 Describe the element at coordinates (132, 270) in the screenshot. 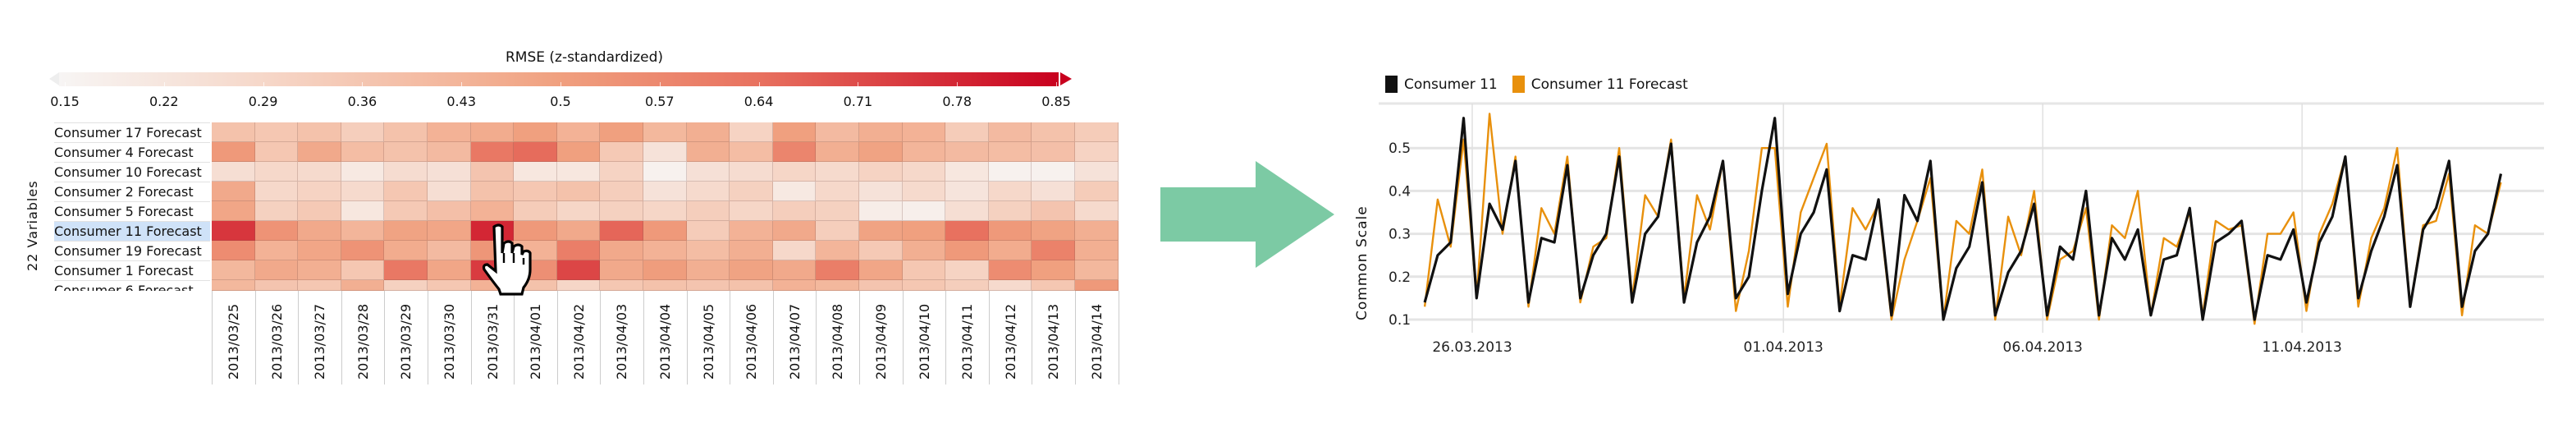

I see `heatmap-row-label: Consumer 1 Forecast` at that location.